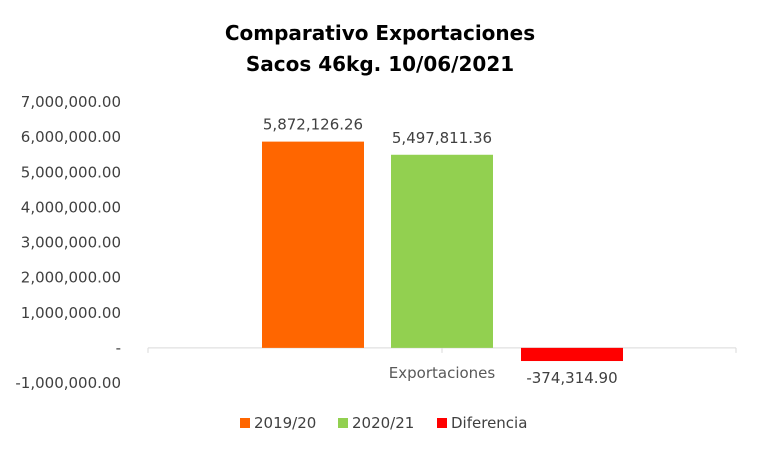 The height and width of the screenshot is (455, 758). I want to click on y-tick-label: 1,000,000.00, so click(71, 313).